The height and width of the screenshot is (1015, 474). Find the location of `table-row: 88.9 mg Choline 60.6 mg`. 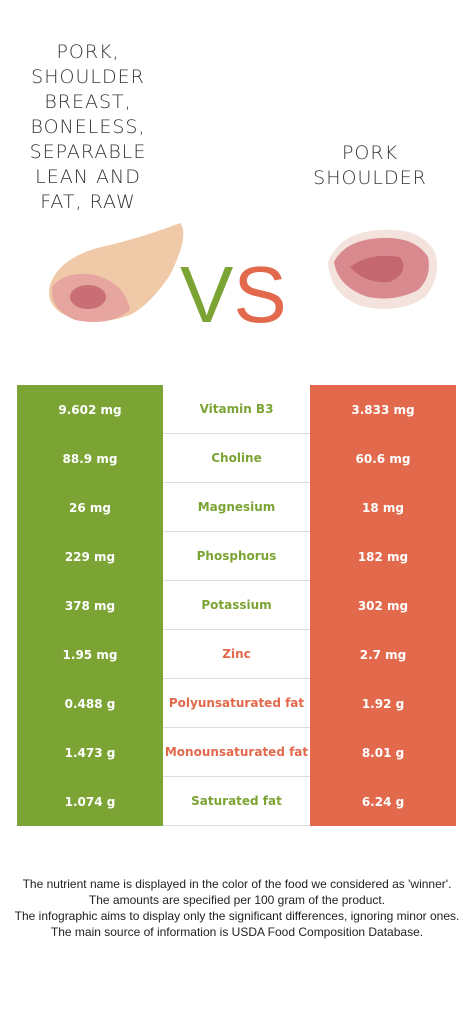

table-row: 88.9 mg Choline 60.6 mg is located at coordinates (237, 458).